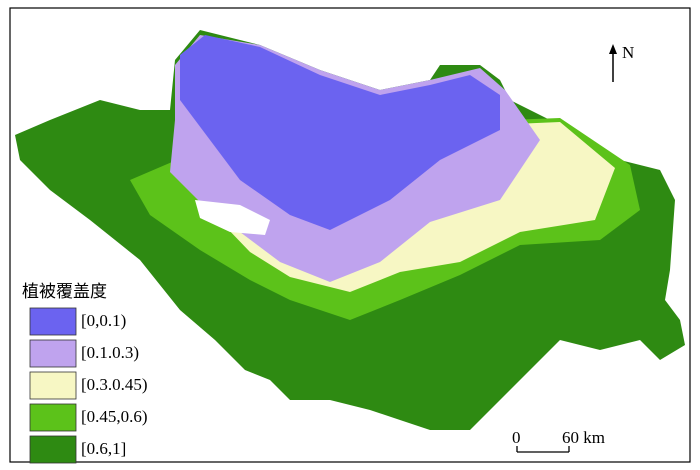 This screenshot has width=700, height=470. I want to click on legend-title: 植被覆盖度, so click(64, 292).